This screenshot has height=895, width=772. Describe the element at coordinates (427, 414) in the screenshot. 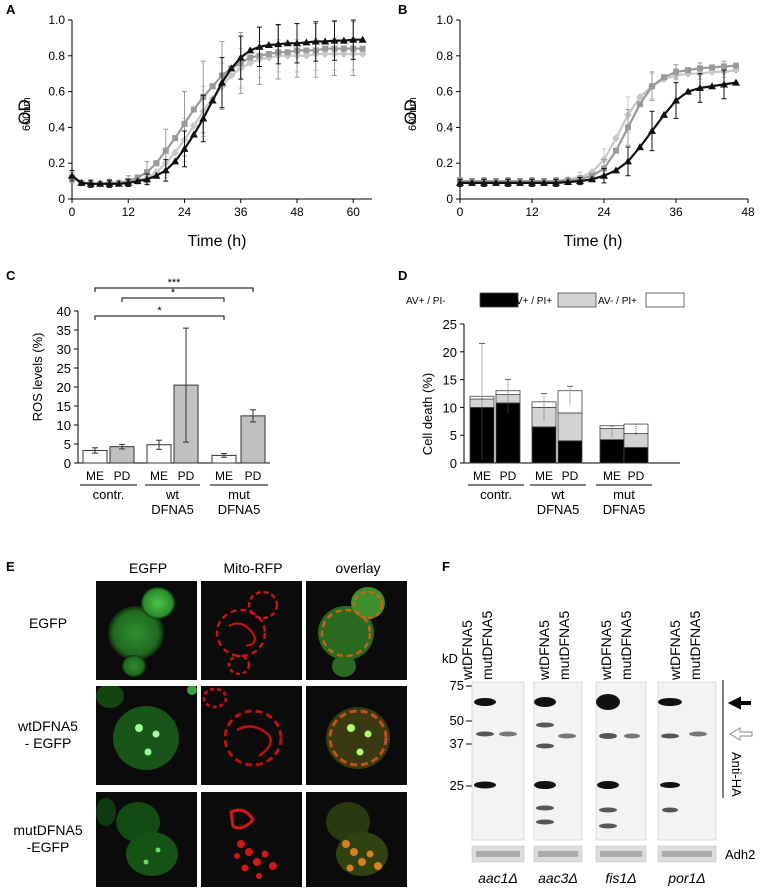

I see `y-axis-label: Cell death (%)` at that location.